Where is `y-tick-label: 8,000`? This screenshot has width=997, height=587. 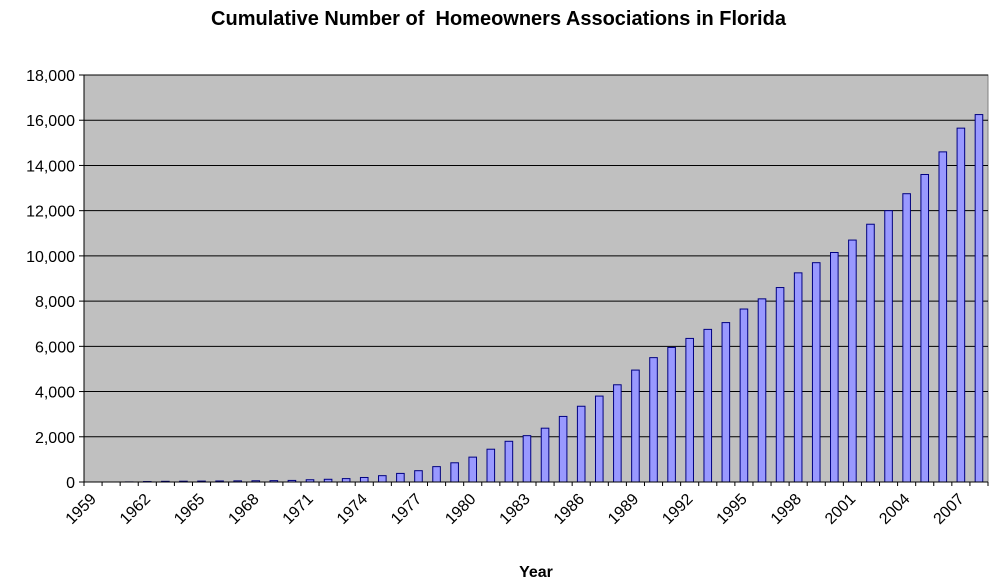
y-tick-label: 8,000 is located at coordinates (55, 302).